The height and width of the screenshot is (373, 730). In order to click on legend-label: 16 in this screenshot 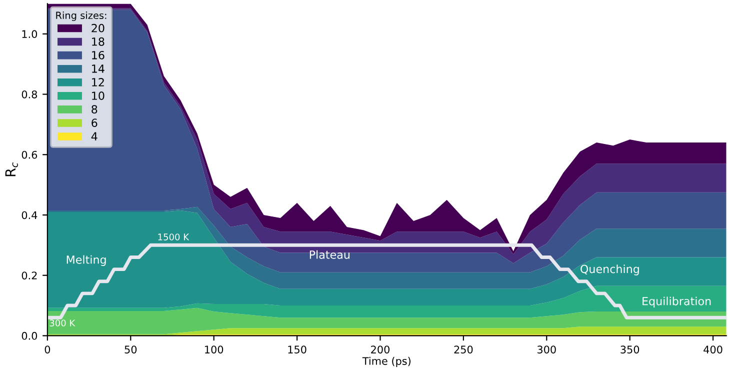, I will do `click(98, 55)`.